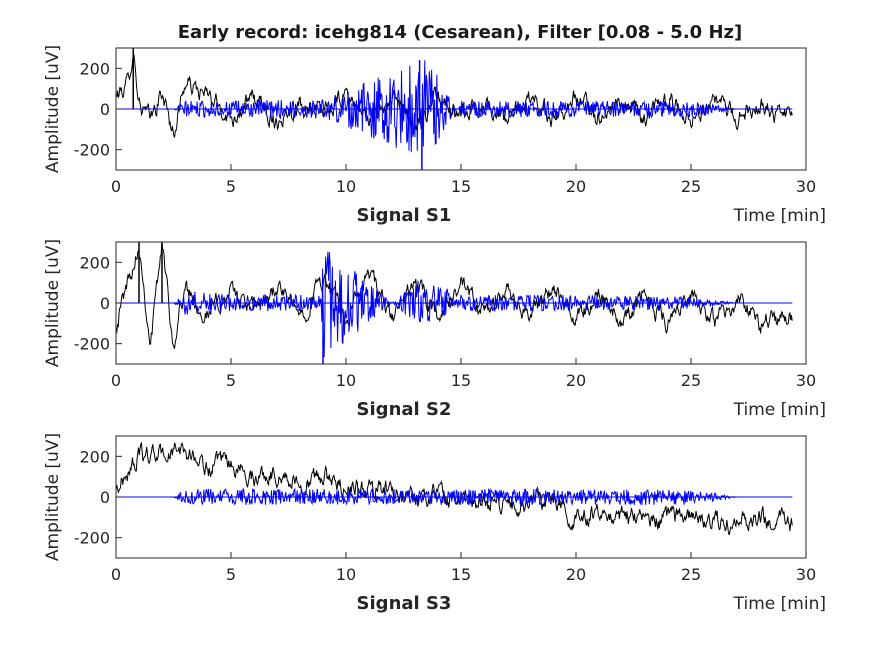  I want to click on filtered-trace-s1, so click(454, 106).